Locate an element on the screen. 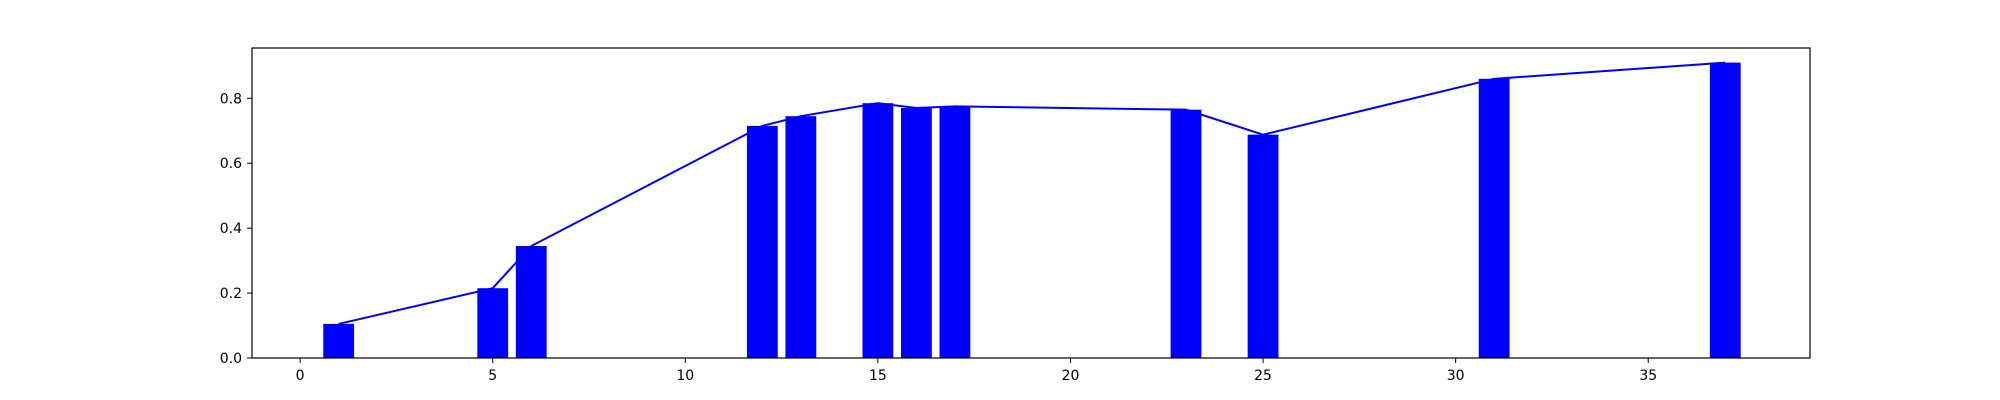  x-tick-label: 10 is located at coordinates (685, 376).